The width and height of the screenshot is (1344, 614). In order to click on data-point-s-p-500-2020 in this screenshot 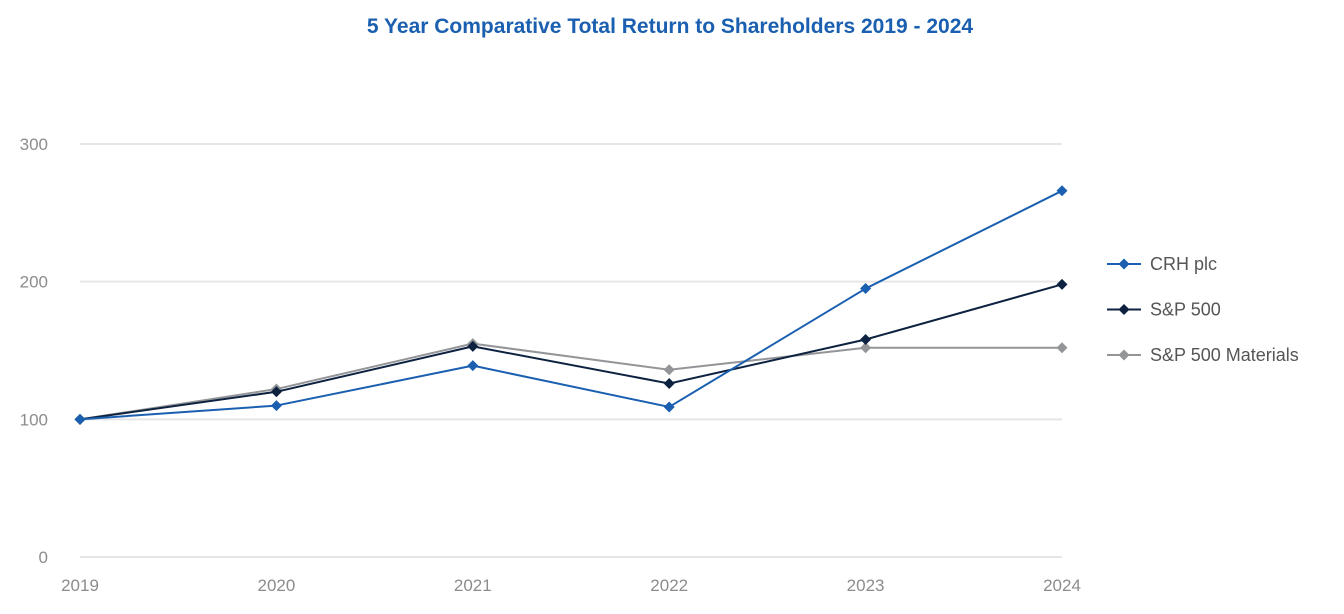, I will do `click(276, 392)`.